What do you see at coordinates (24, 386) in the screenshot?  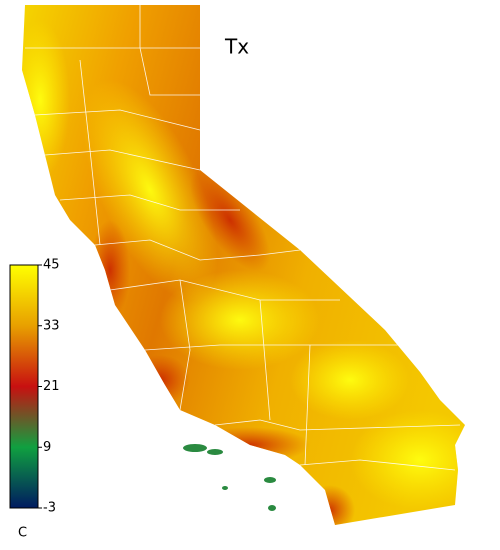 I see `colorbar` at bounding box center [24, 386].